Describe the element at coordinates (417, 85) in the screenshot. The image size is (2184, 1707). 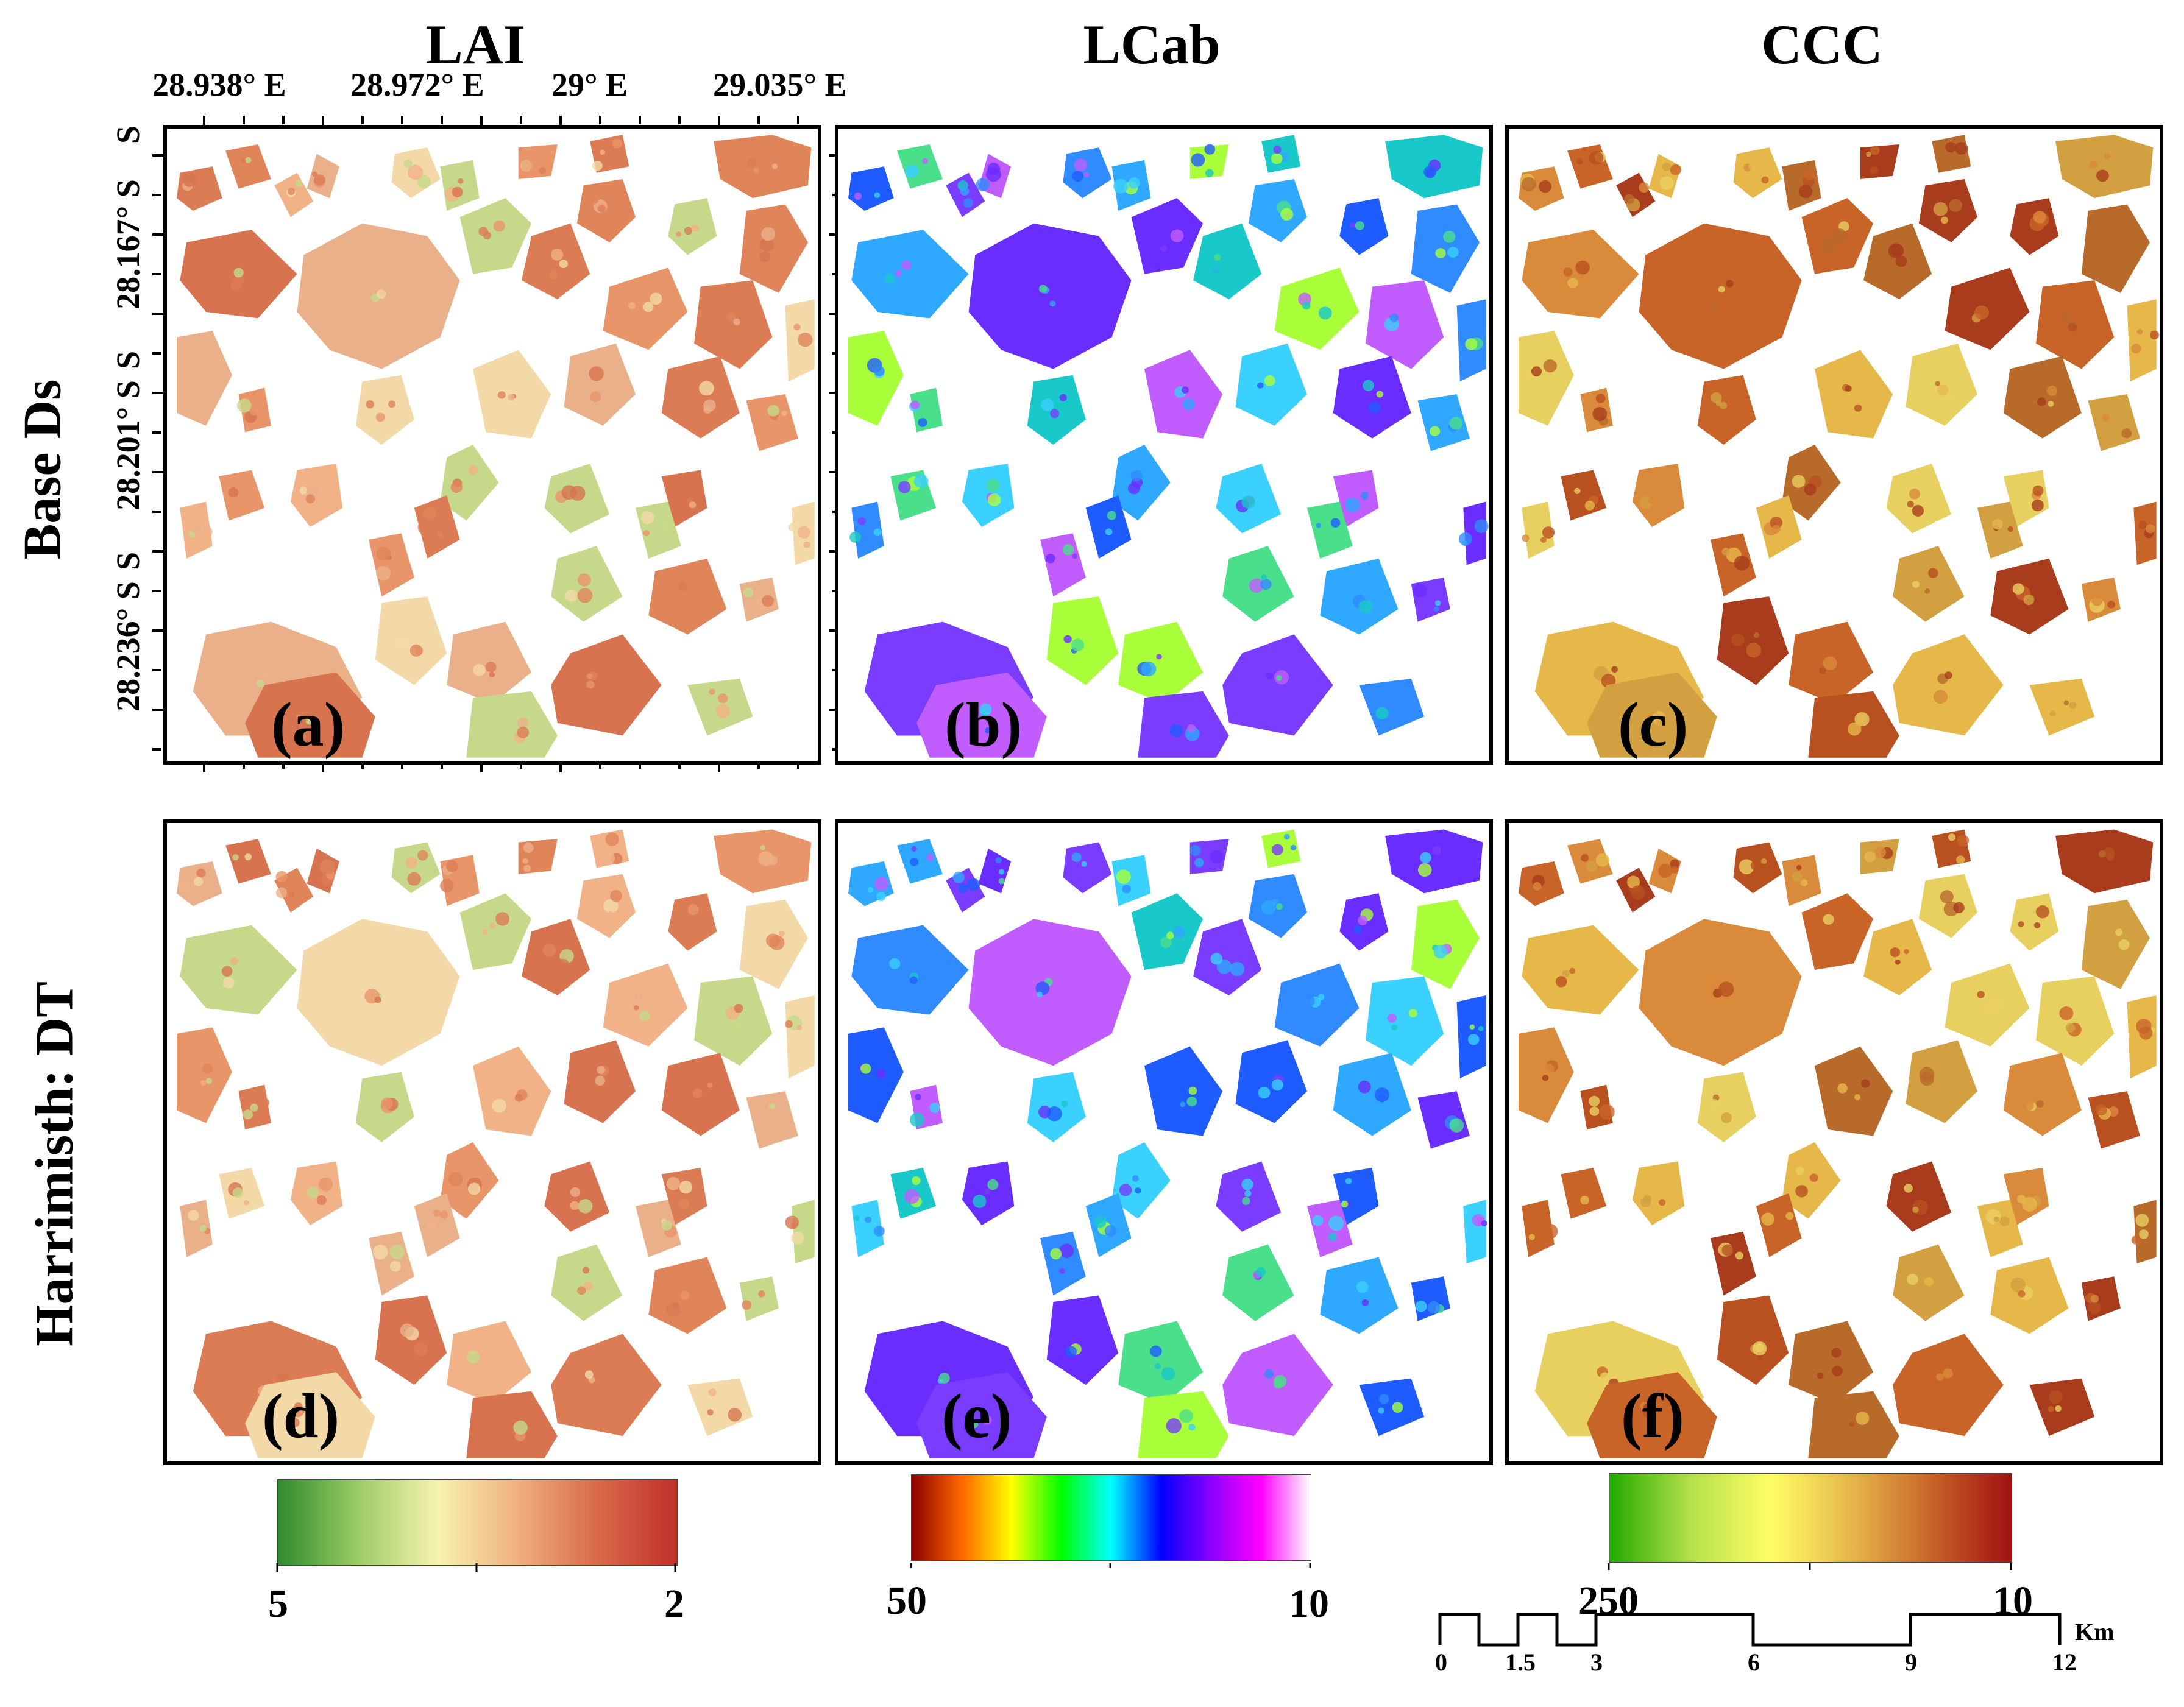
I see `lon-label: 28.972° E` at that location.